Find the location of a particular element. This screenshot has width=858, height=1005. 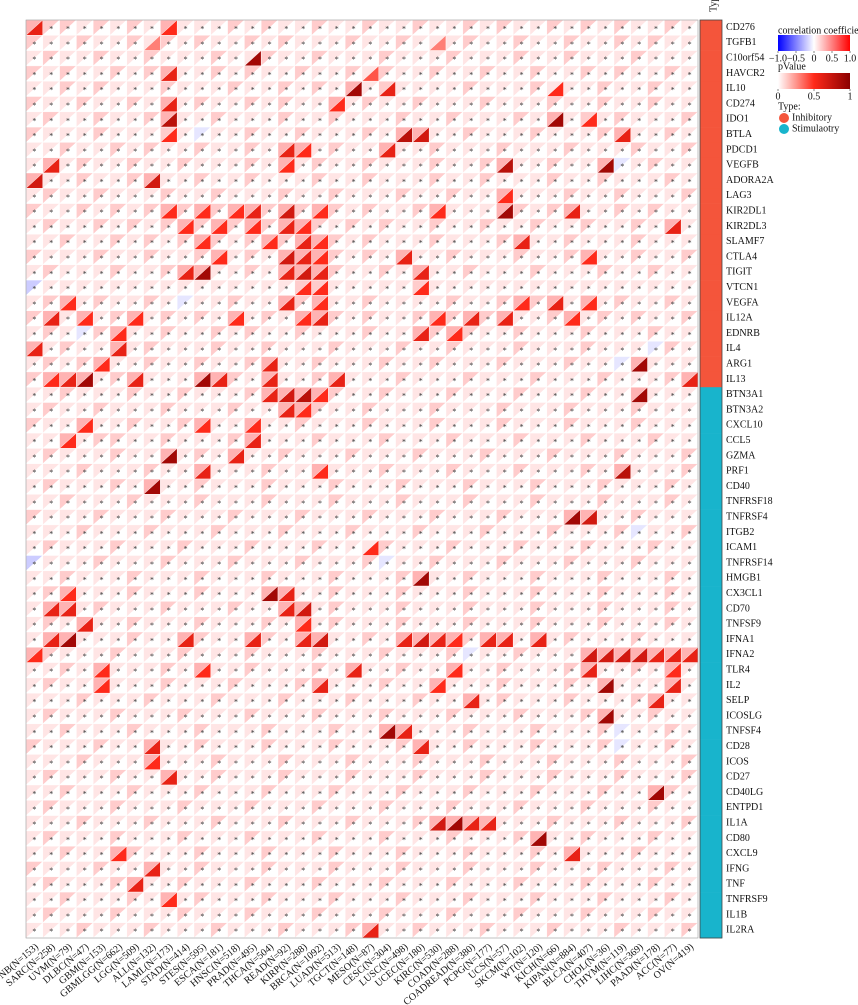

row-label: IL4 is located at coordinates (733, 348).